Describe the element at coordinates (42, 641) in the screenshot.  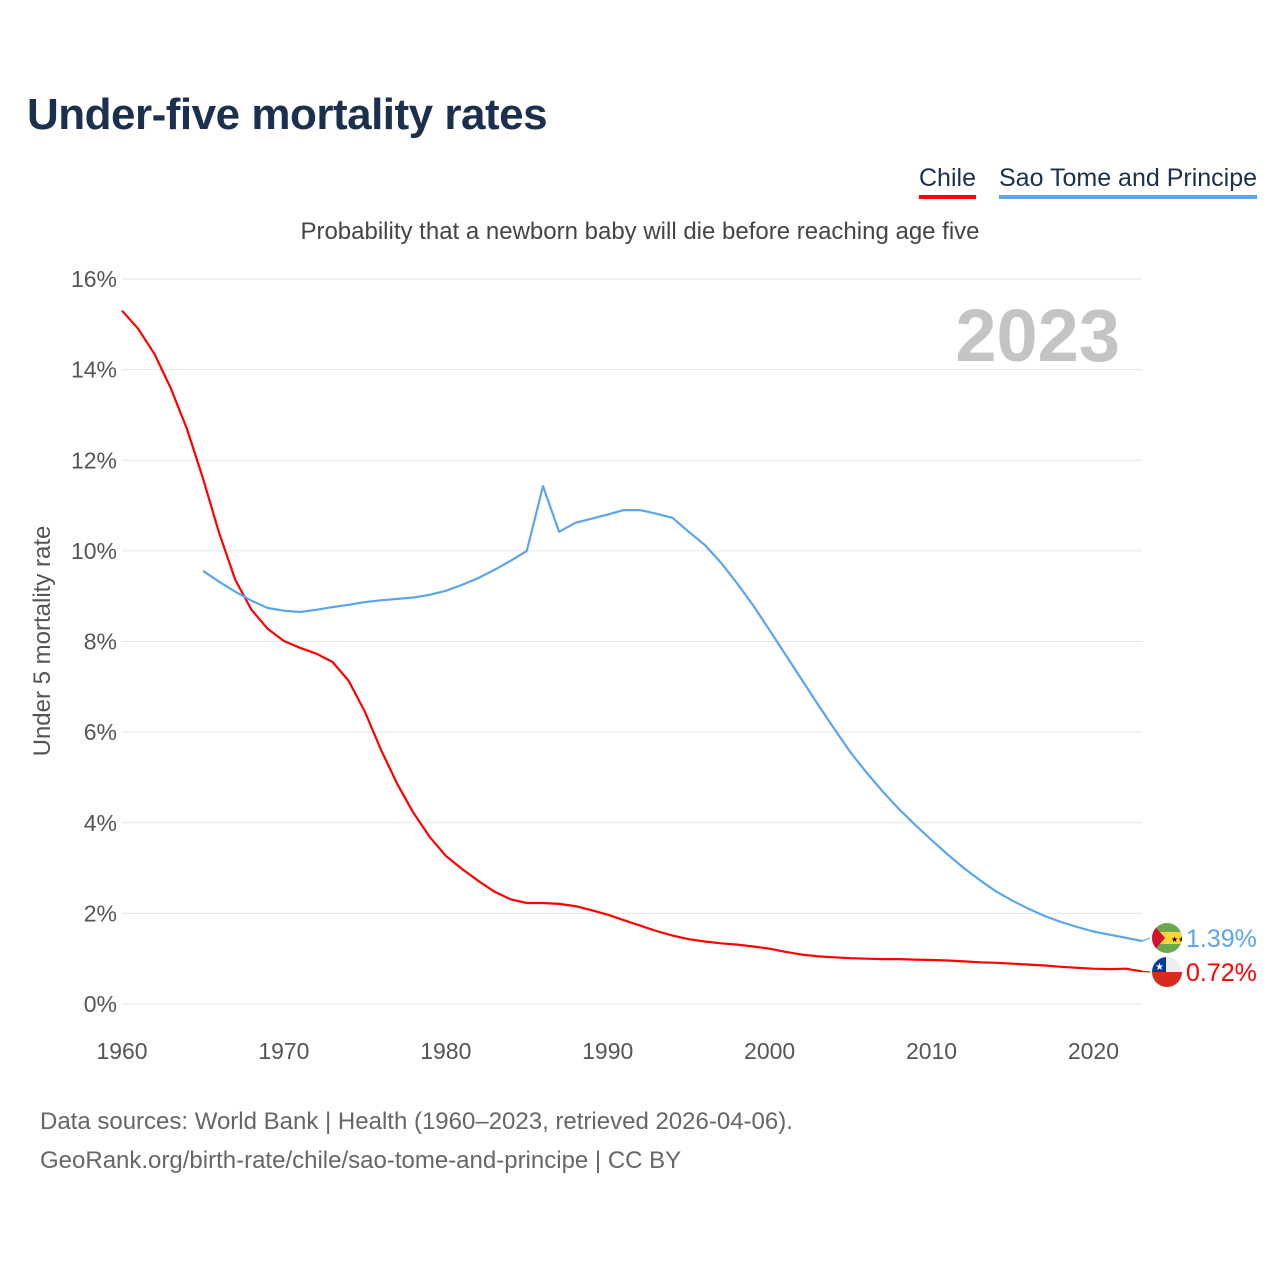
I see `y-axis-label: Under 5 mortality rate` at that location.